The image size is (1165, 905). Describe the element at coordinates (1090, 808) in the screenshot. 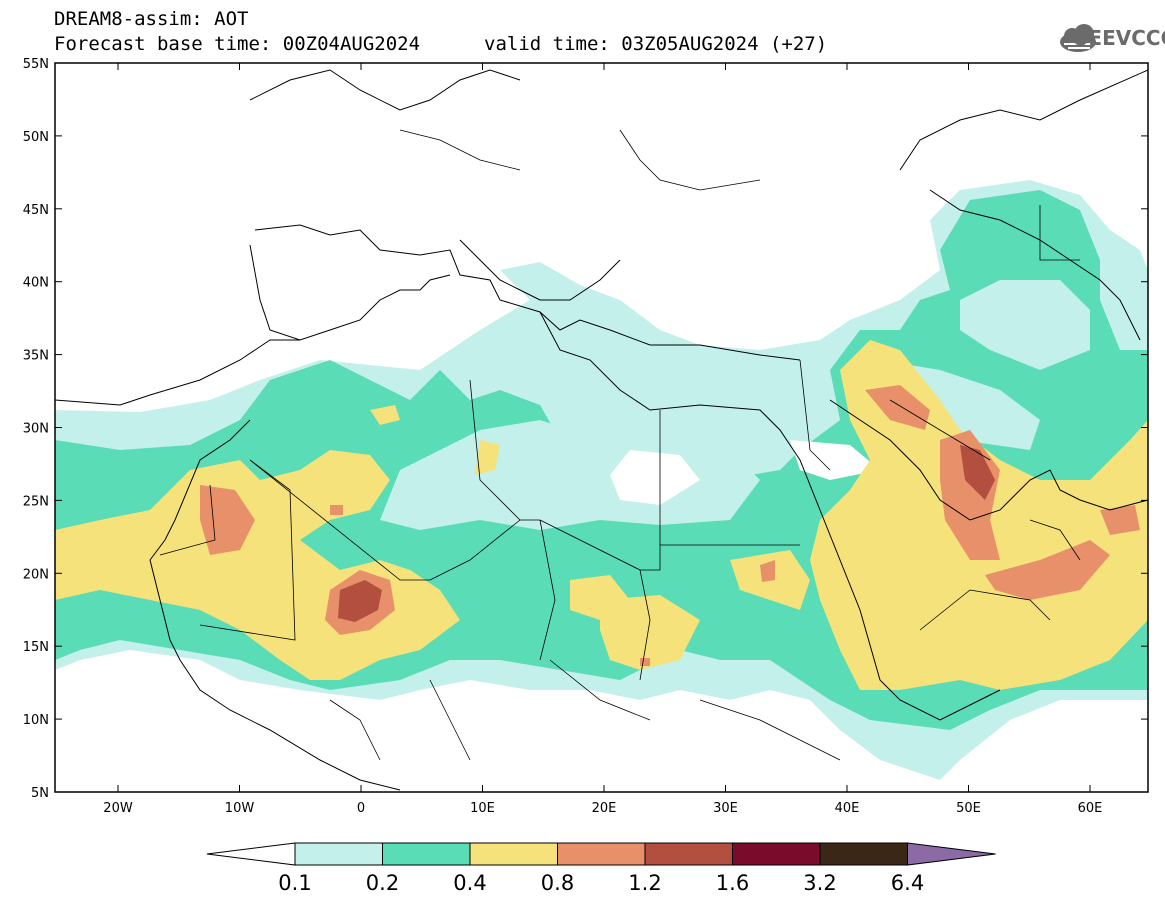

I see `lon-label: 60E` at that location.